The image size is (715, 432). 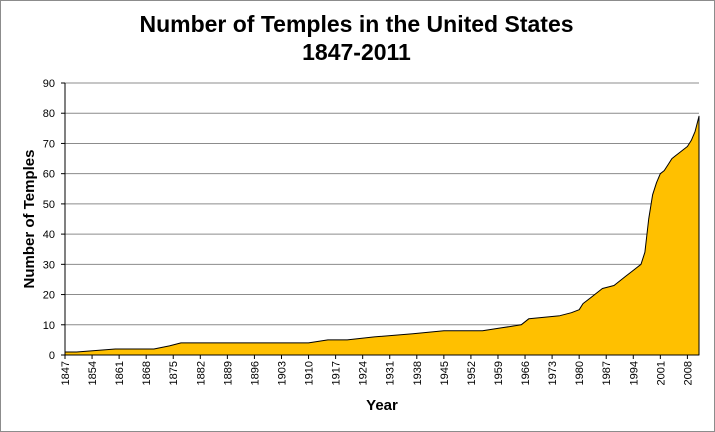 What do you see at coordinates (49, 296) in the screenshot?
I see `y-tick-label-20: 20` at bounding box center [49, 296].